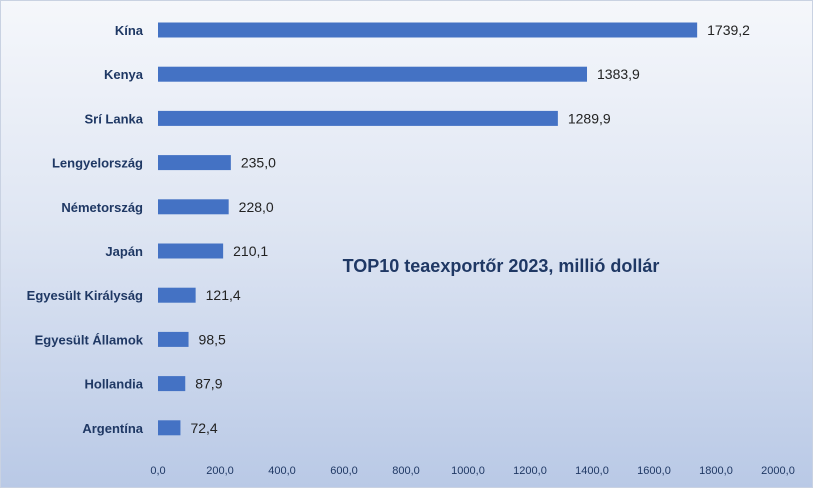  Describe the element at coordinates (716, 471) in the screenshot. I see `x-tick-label: 1800,0` at that location.